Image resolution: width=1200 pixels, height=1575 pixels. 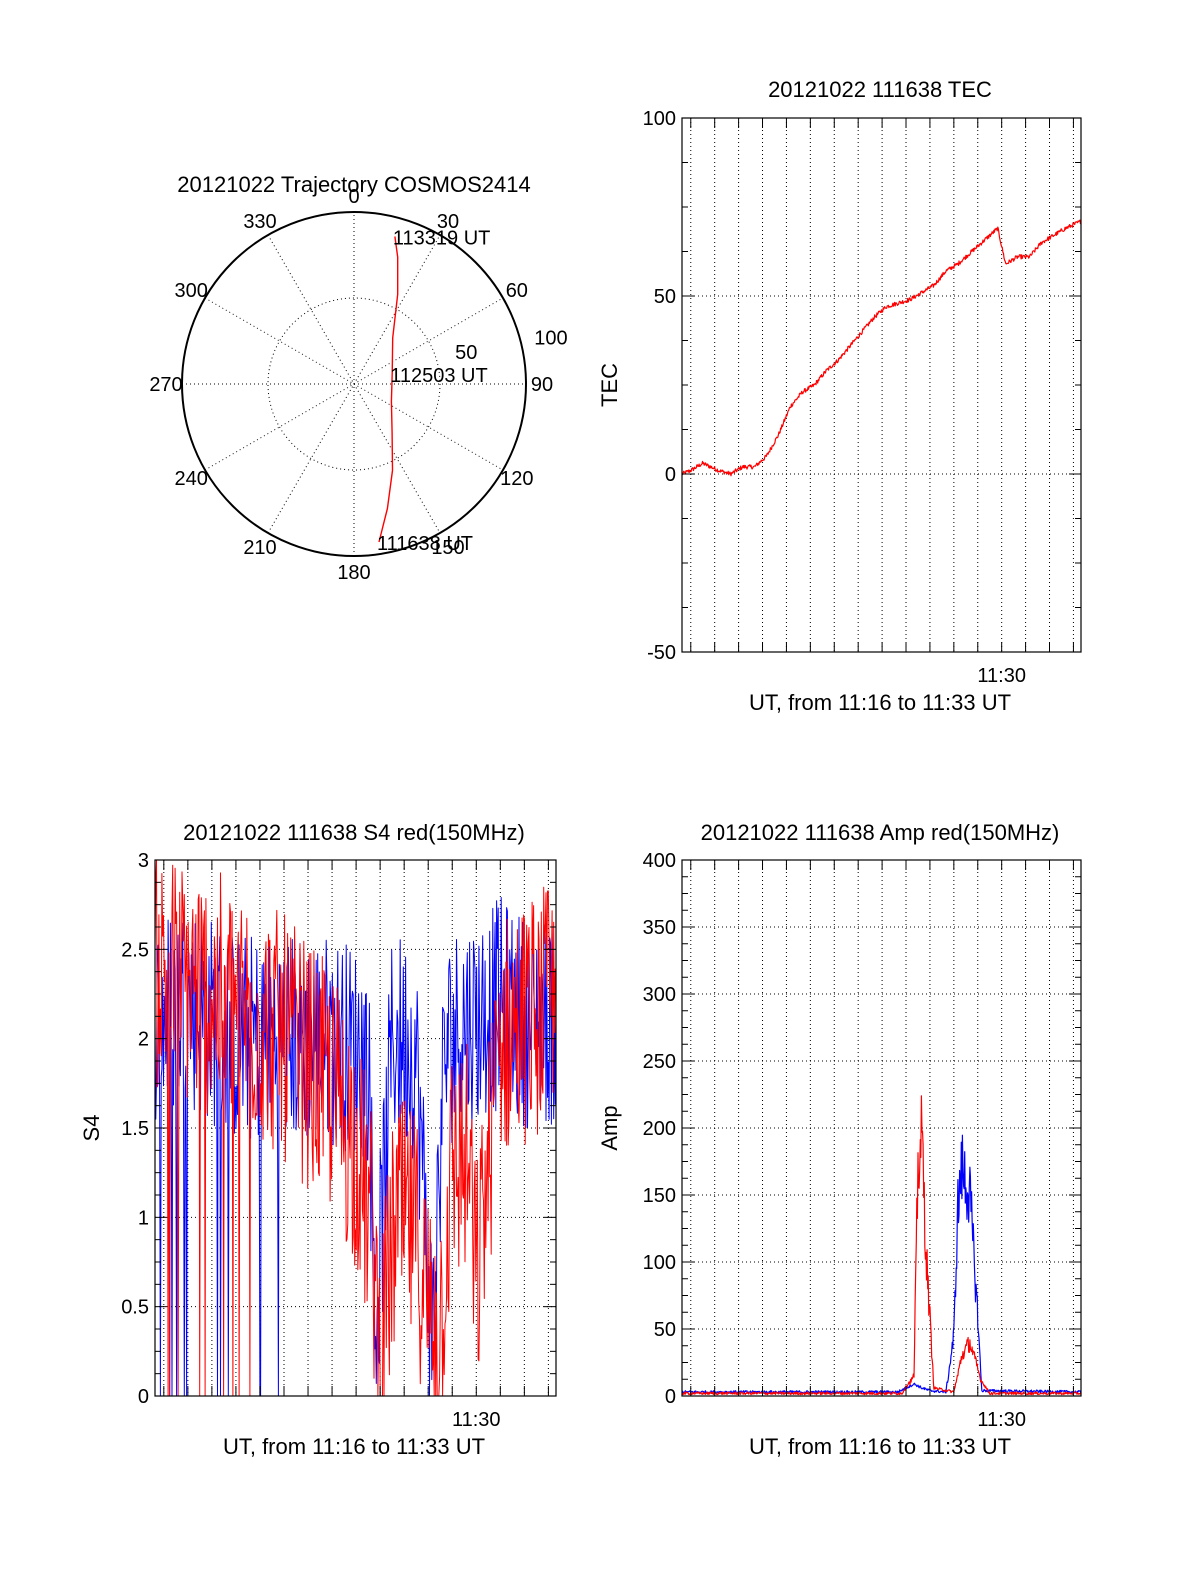 I want to click on amp-series, so click(x=881, y=1245).